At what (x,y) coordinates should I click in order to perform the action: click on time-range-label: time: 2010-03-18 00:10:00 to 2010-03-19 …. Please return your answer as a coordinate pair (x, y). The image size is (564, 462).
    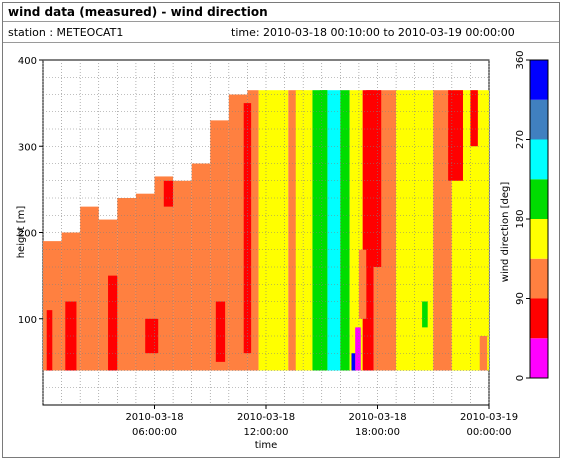
    Looking at the image, I should click on (373, 32).